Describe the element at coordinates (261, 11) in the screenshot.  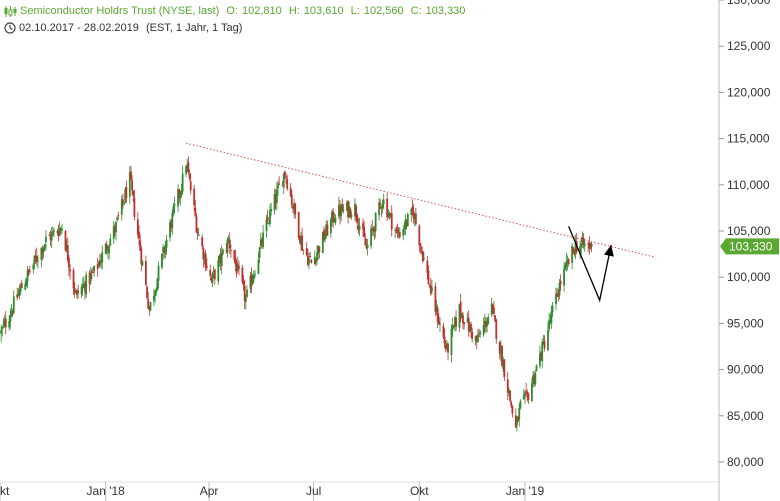
I see `open-value: 102,810` at that location.